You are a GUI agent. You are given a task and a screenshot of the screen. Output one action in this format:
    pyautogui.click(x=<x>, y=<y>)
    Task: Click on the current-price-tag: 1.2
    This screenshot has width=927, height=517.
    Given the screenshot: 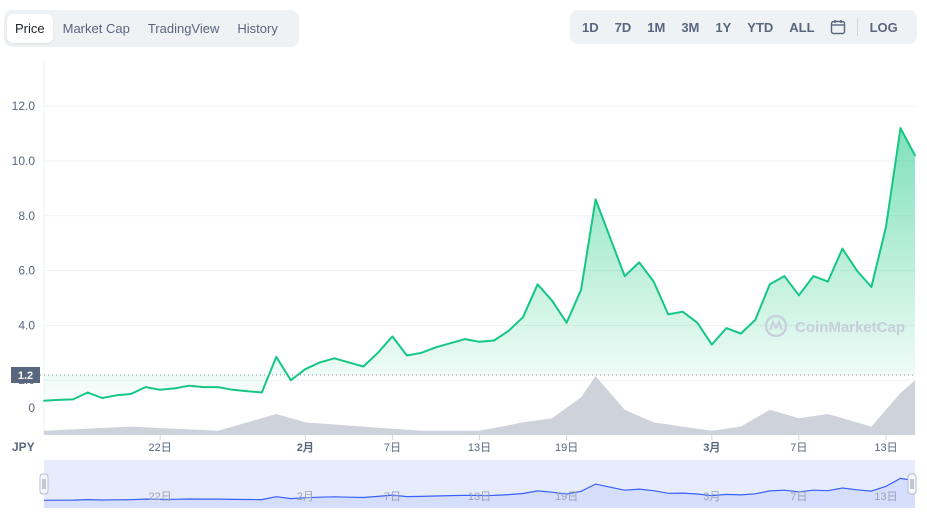 What is the action you would take?
    pyautogui.click(x=463, y=375)
    